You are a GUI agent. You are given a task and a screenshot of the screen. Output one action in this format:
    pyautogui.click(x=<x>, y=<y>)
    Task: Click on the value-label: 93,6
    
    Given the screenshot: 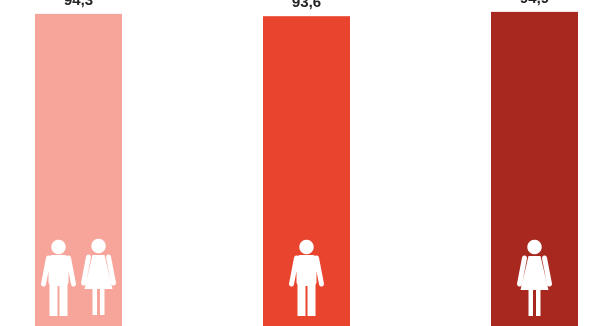 What is the action you would take?
    pyautogui.click(x=306, y=5)
    